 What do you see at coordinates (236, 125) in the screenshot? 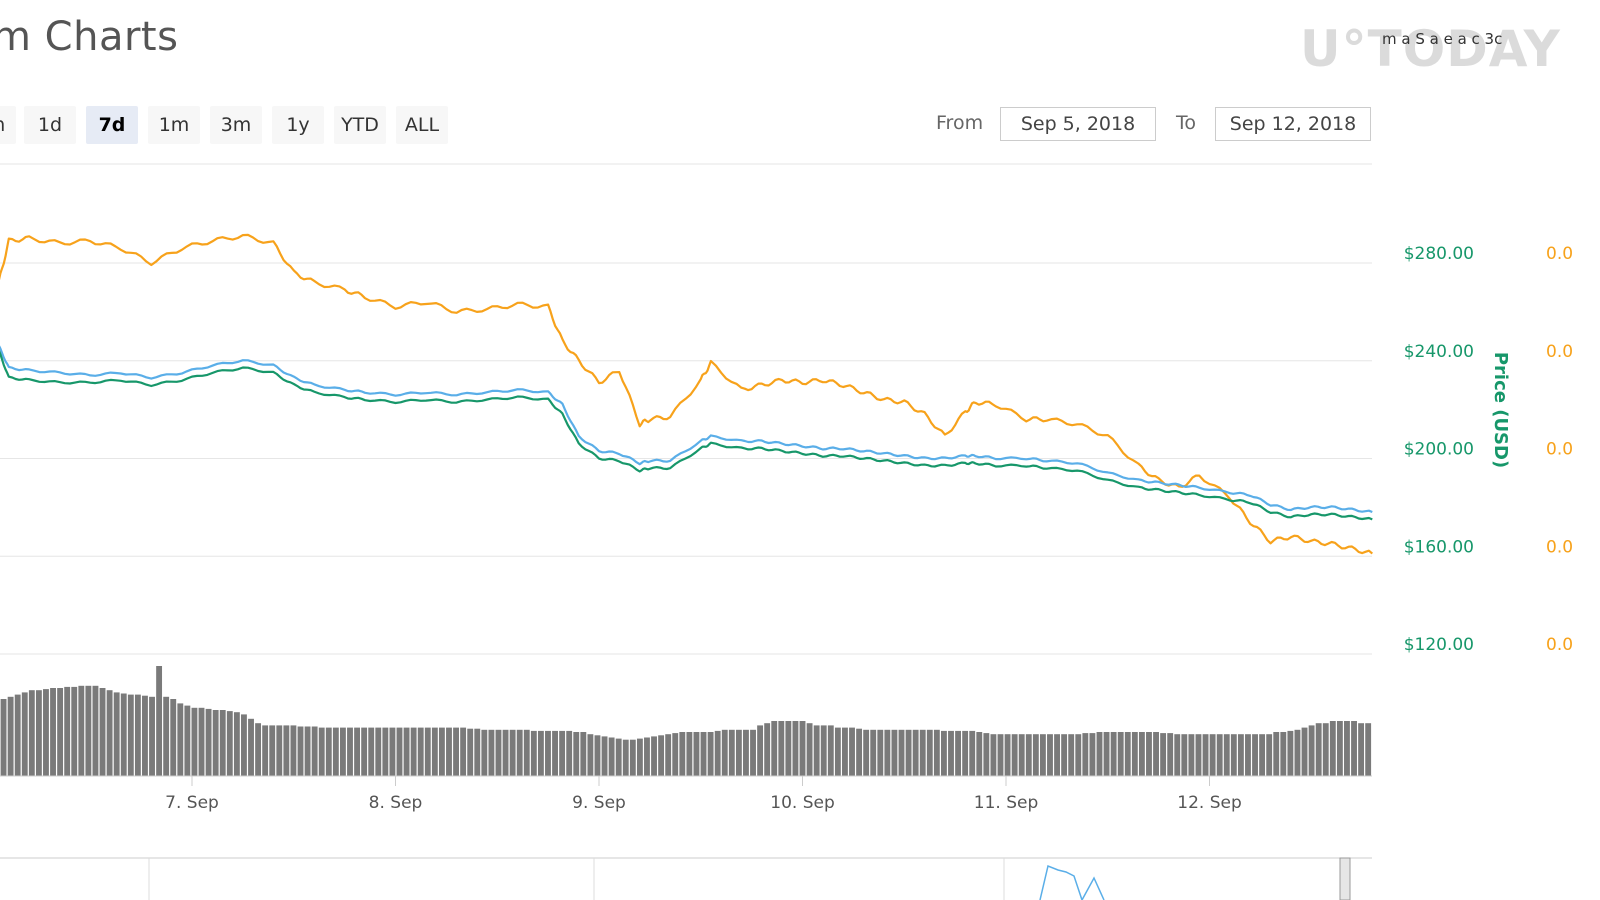
I see `zoom-button-3m: 3m` at bounding box center [236, 125].